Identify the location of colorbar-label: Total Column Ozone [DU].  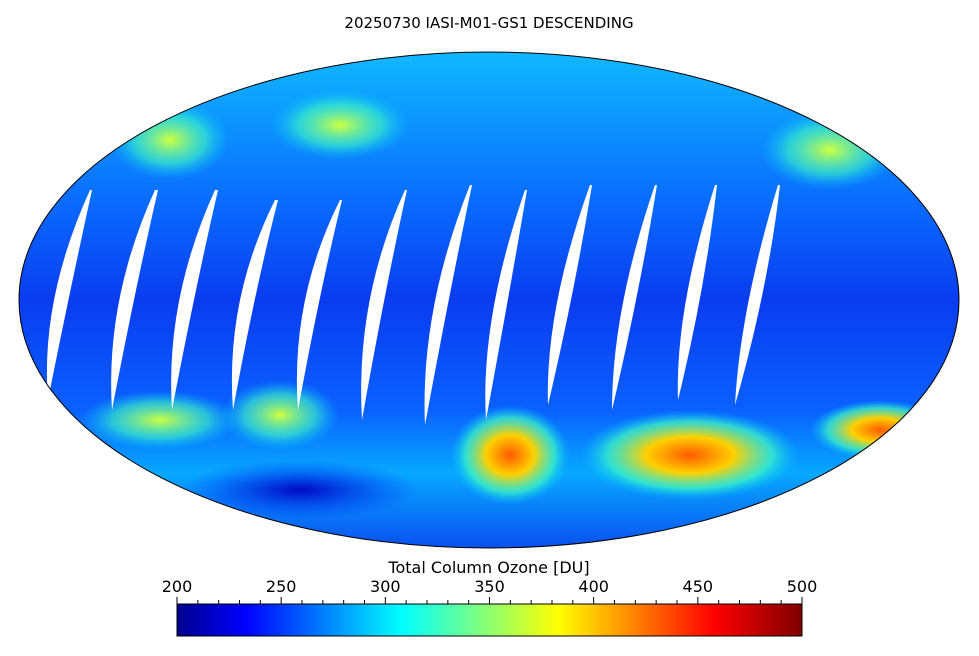
(488, 567).